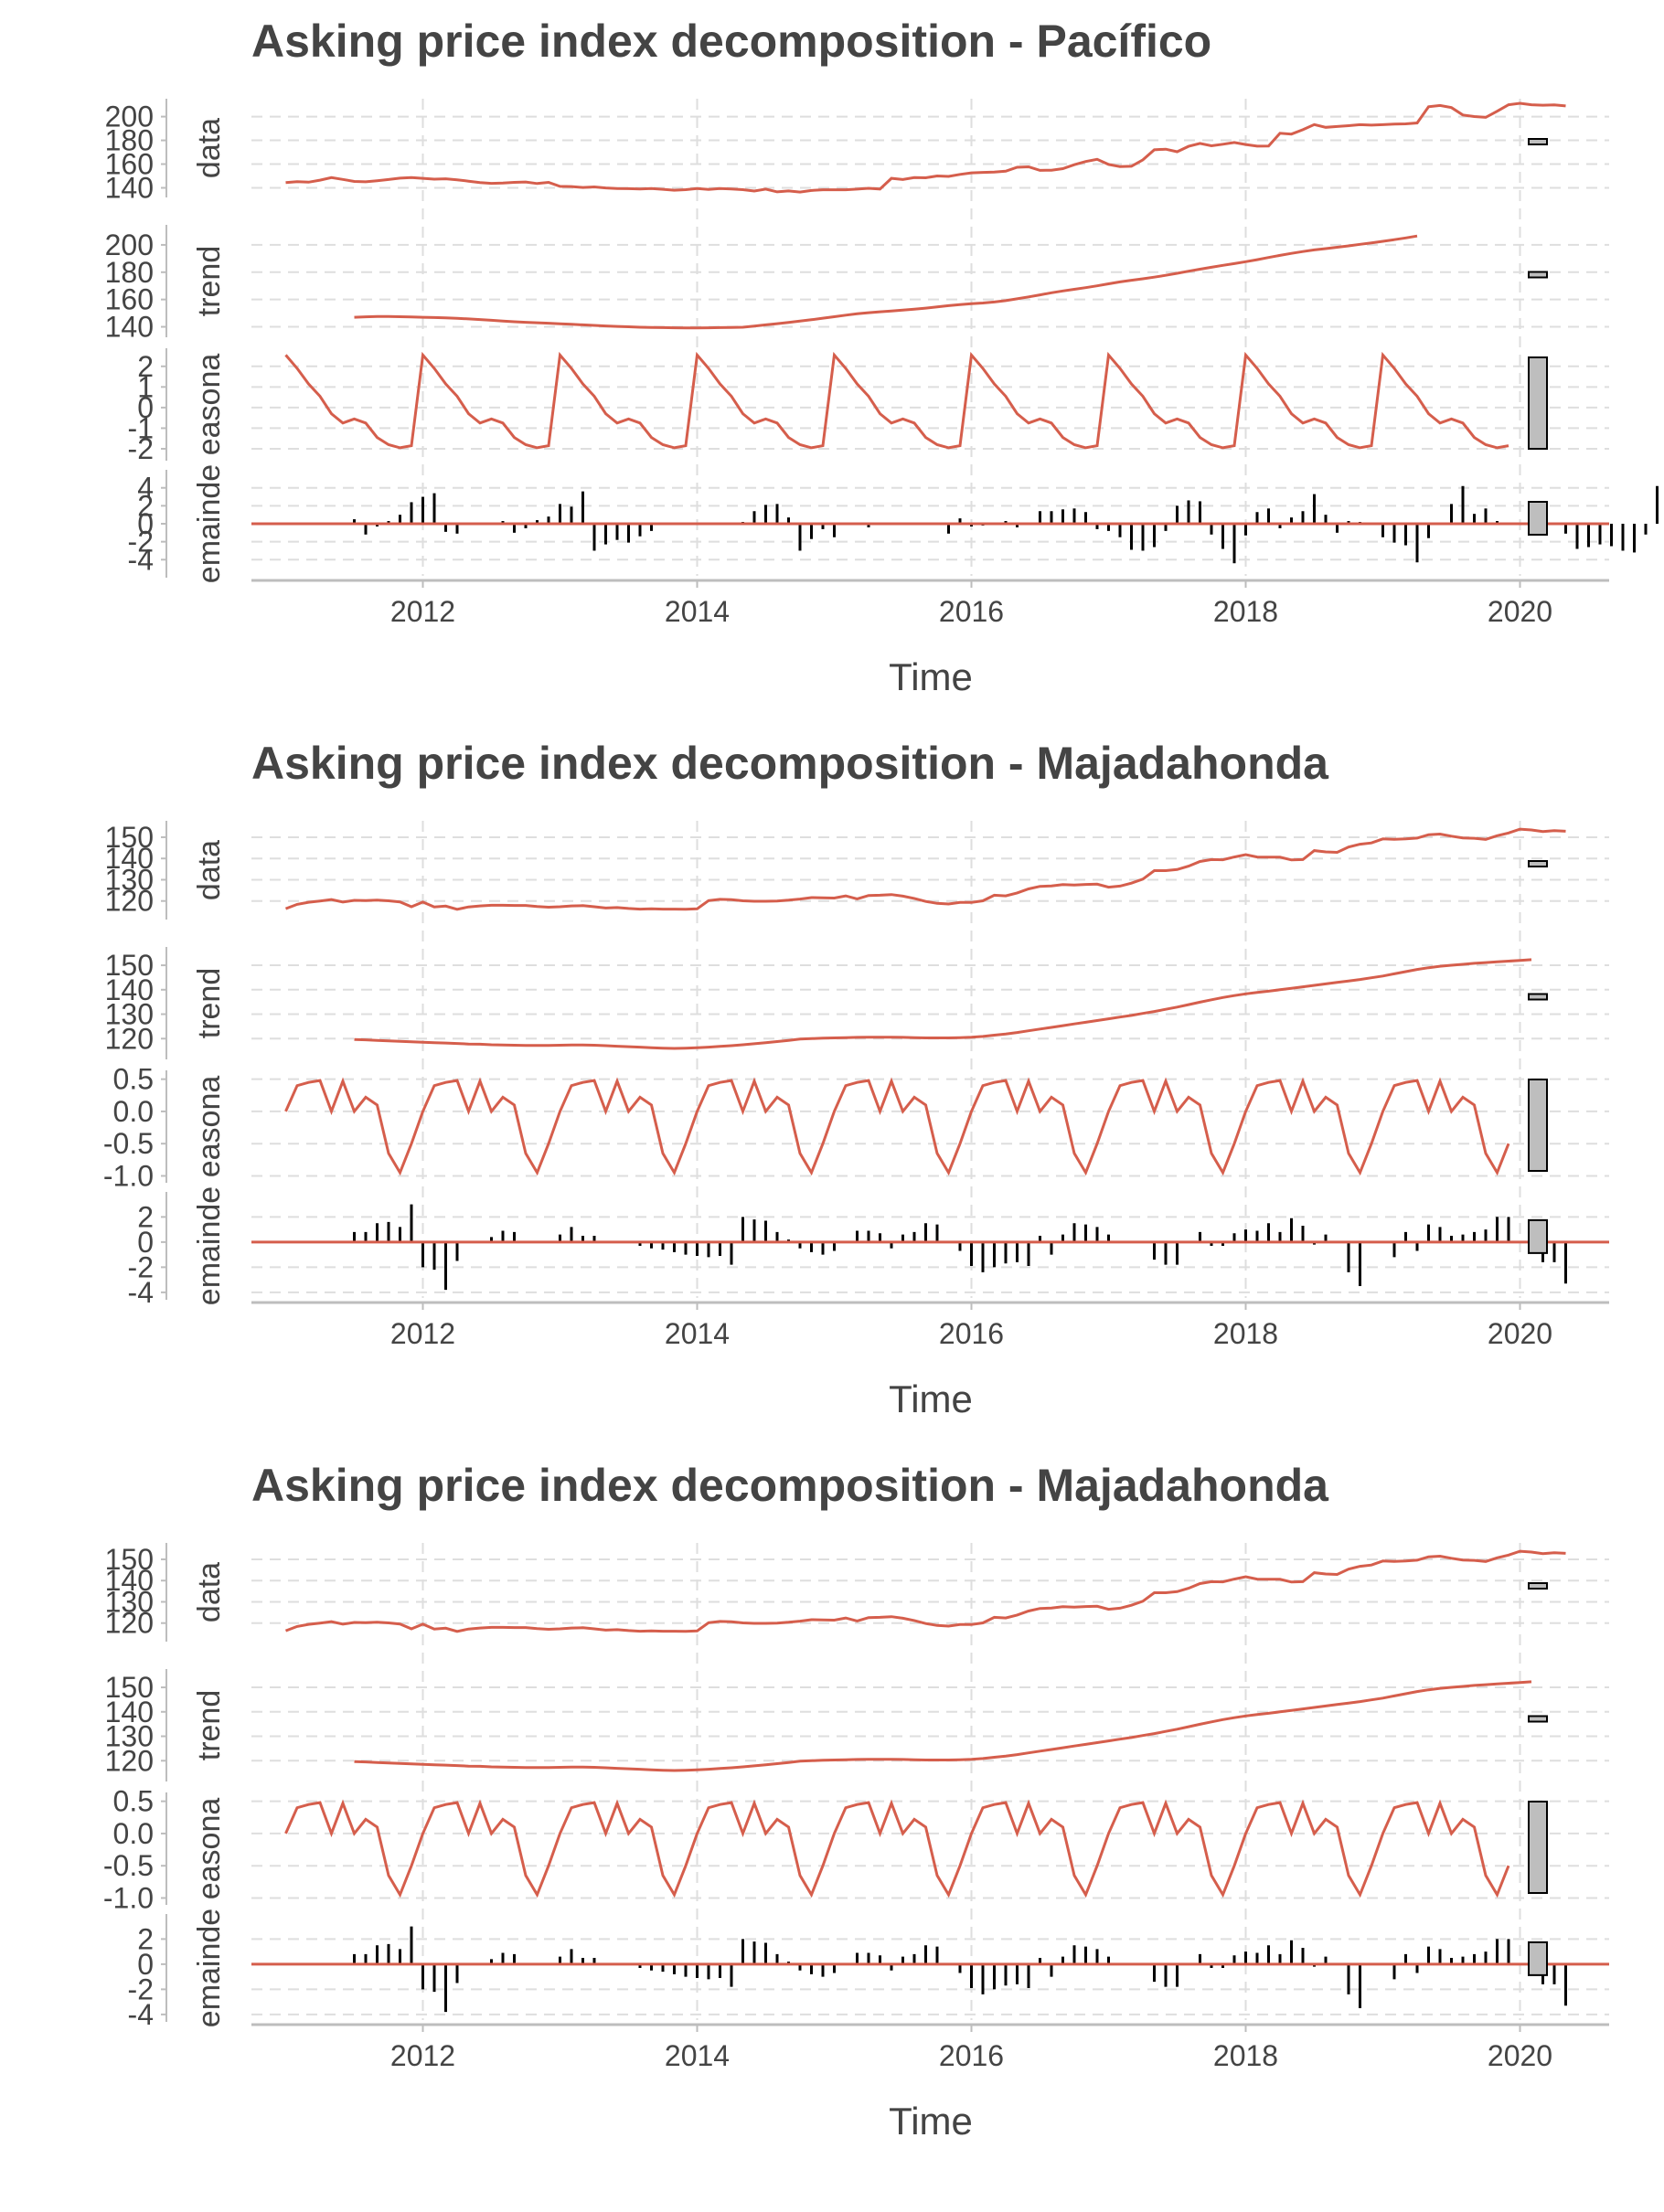 This screenshot has height=2212, width=1664. Describe the element at coordinates (141, 427) in the screenshot. I see `y-tick-label: -1` at that location.